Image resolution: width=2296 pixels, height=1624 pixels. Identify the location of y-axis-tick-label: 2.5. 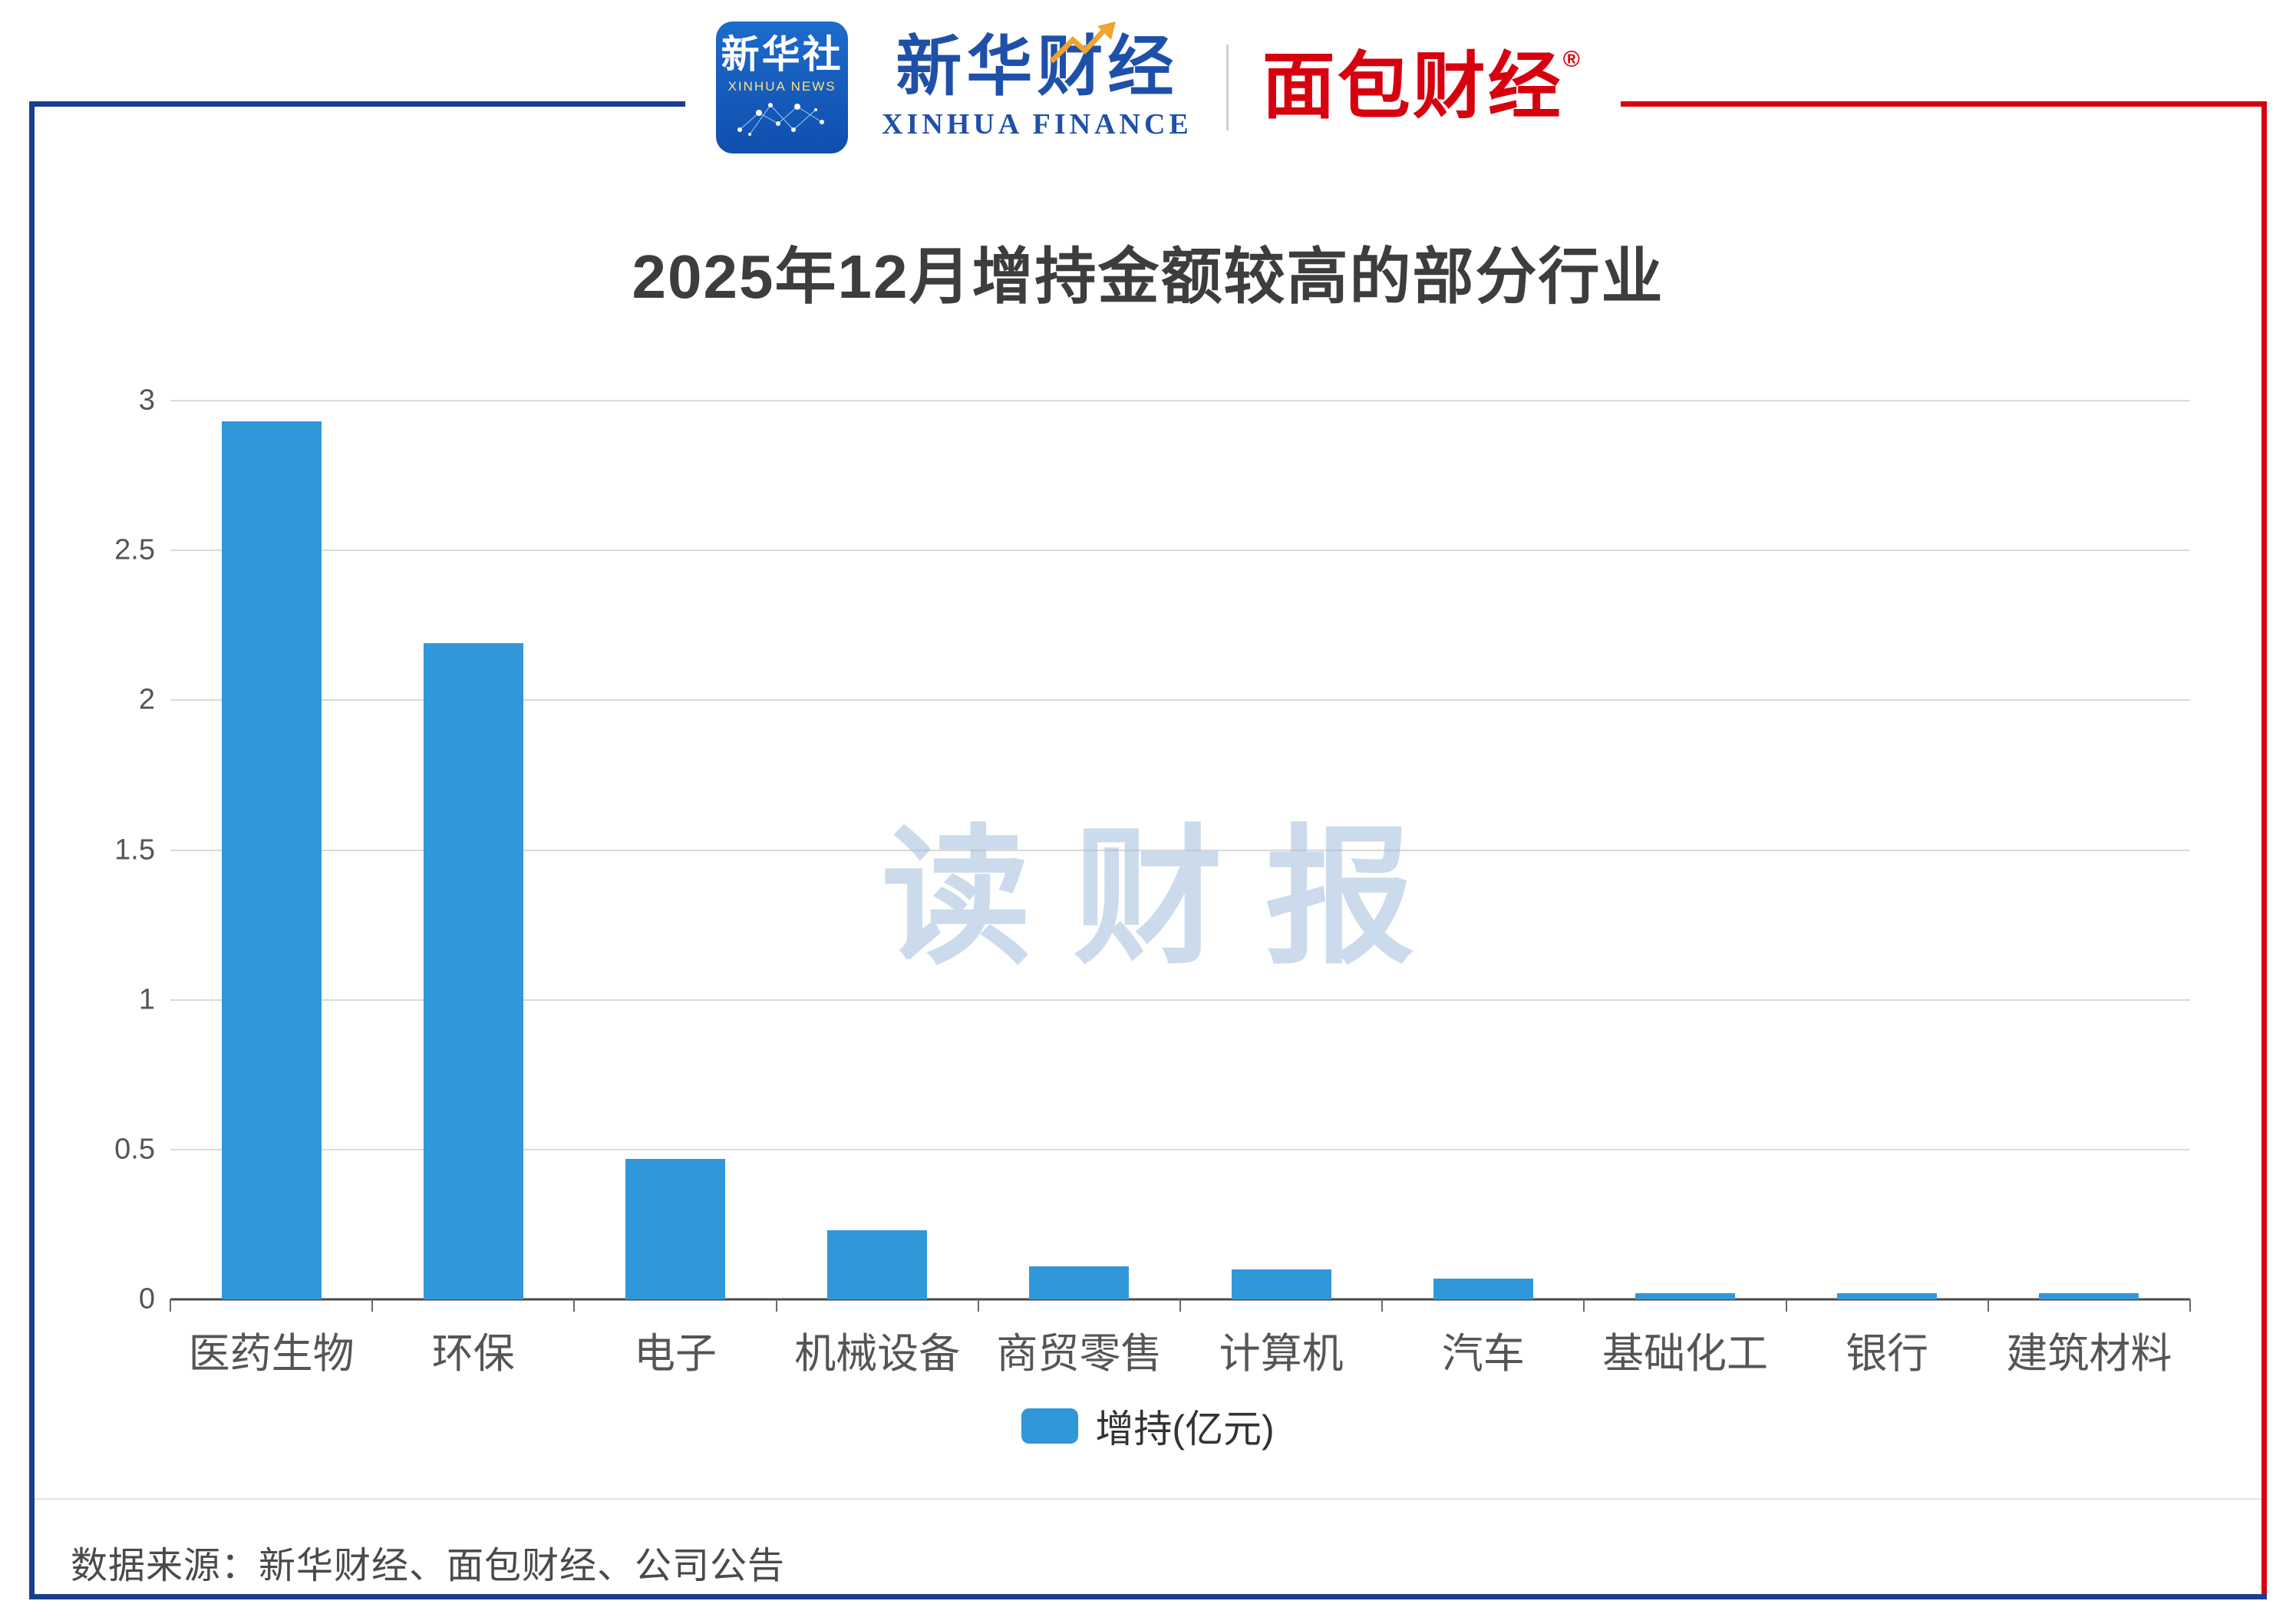
(134, 549).